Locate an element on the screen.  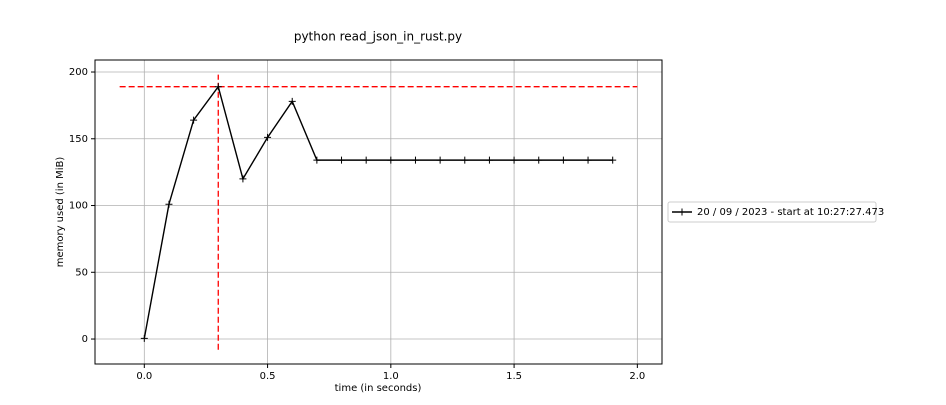
y-tick-label: 150 is located at coordinates (78, 139).